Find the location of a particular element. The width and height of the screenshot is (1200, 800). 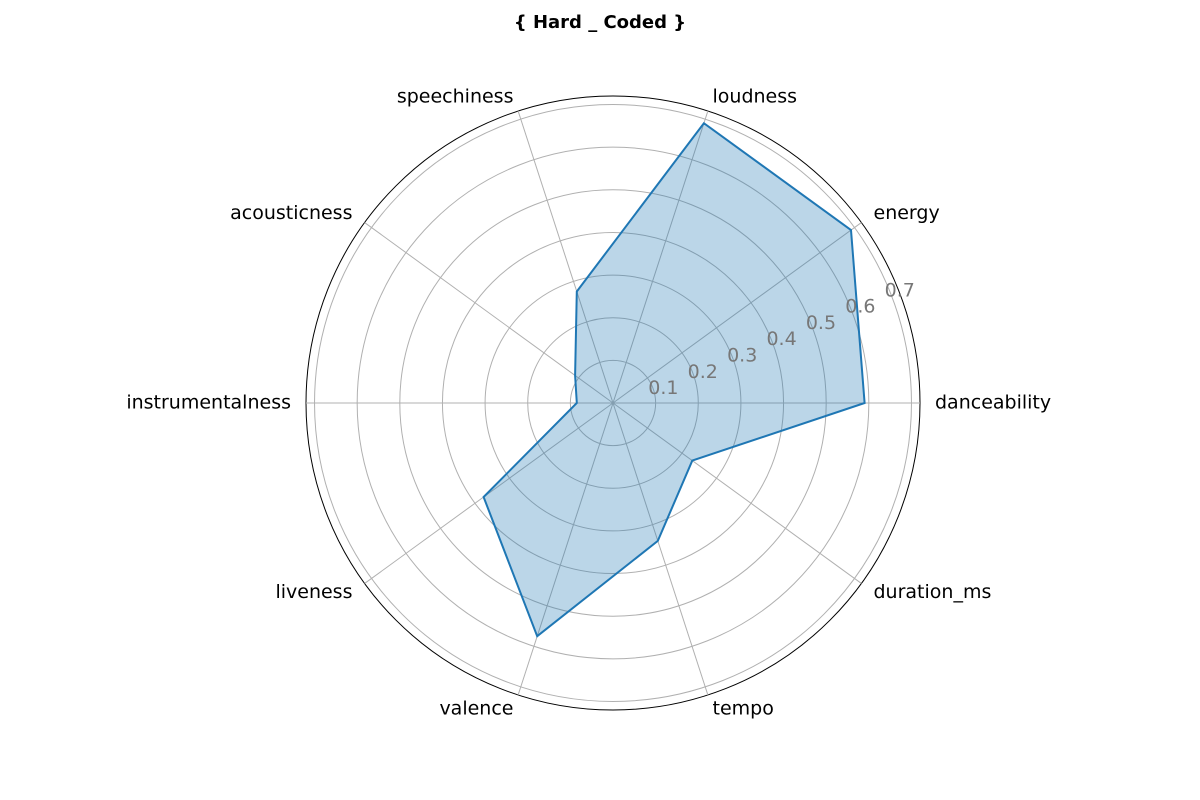

tick-labels: 0.1 0.2 0.3 0.4 0.5 0.6 0.7 is located at coordinates (781, 339).